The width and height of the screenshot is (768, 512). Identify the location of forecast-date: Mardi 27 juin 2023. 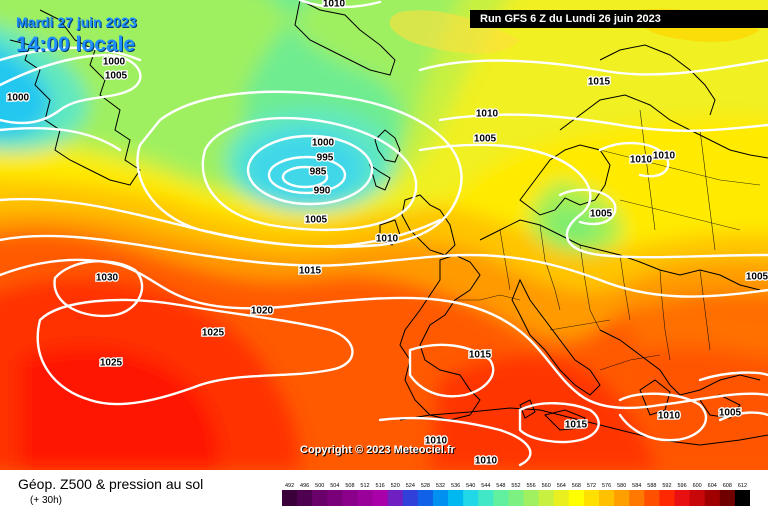
(76, 22).